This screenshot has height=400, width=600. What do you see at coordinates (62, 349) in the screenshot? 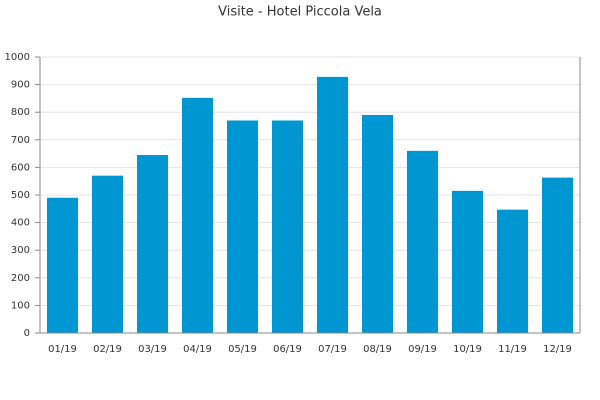
I see `x-tick-label: 01/19` at bounding box center [62, 349].